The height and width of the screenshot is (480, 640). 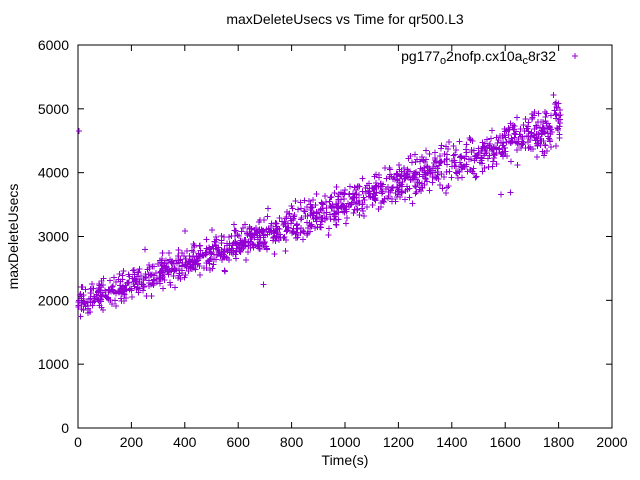 What do you see at coordinates (398, 442) in the screenshot?
I see `svg-text: 1200` at bounding box center [398, 442].